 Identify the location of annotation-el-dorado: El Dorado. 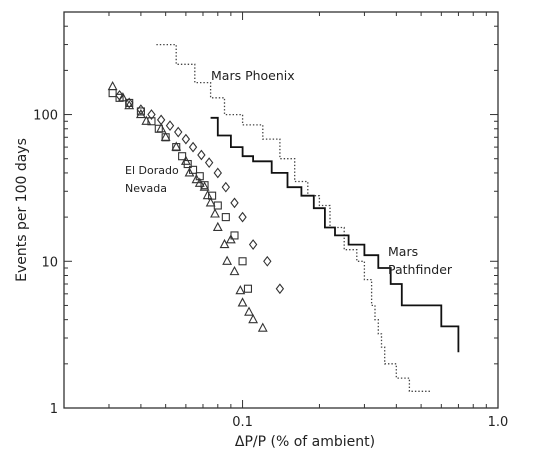
(152, 170).